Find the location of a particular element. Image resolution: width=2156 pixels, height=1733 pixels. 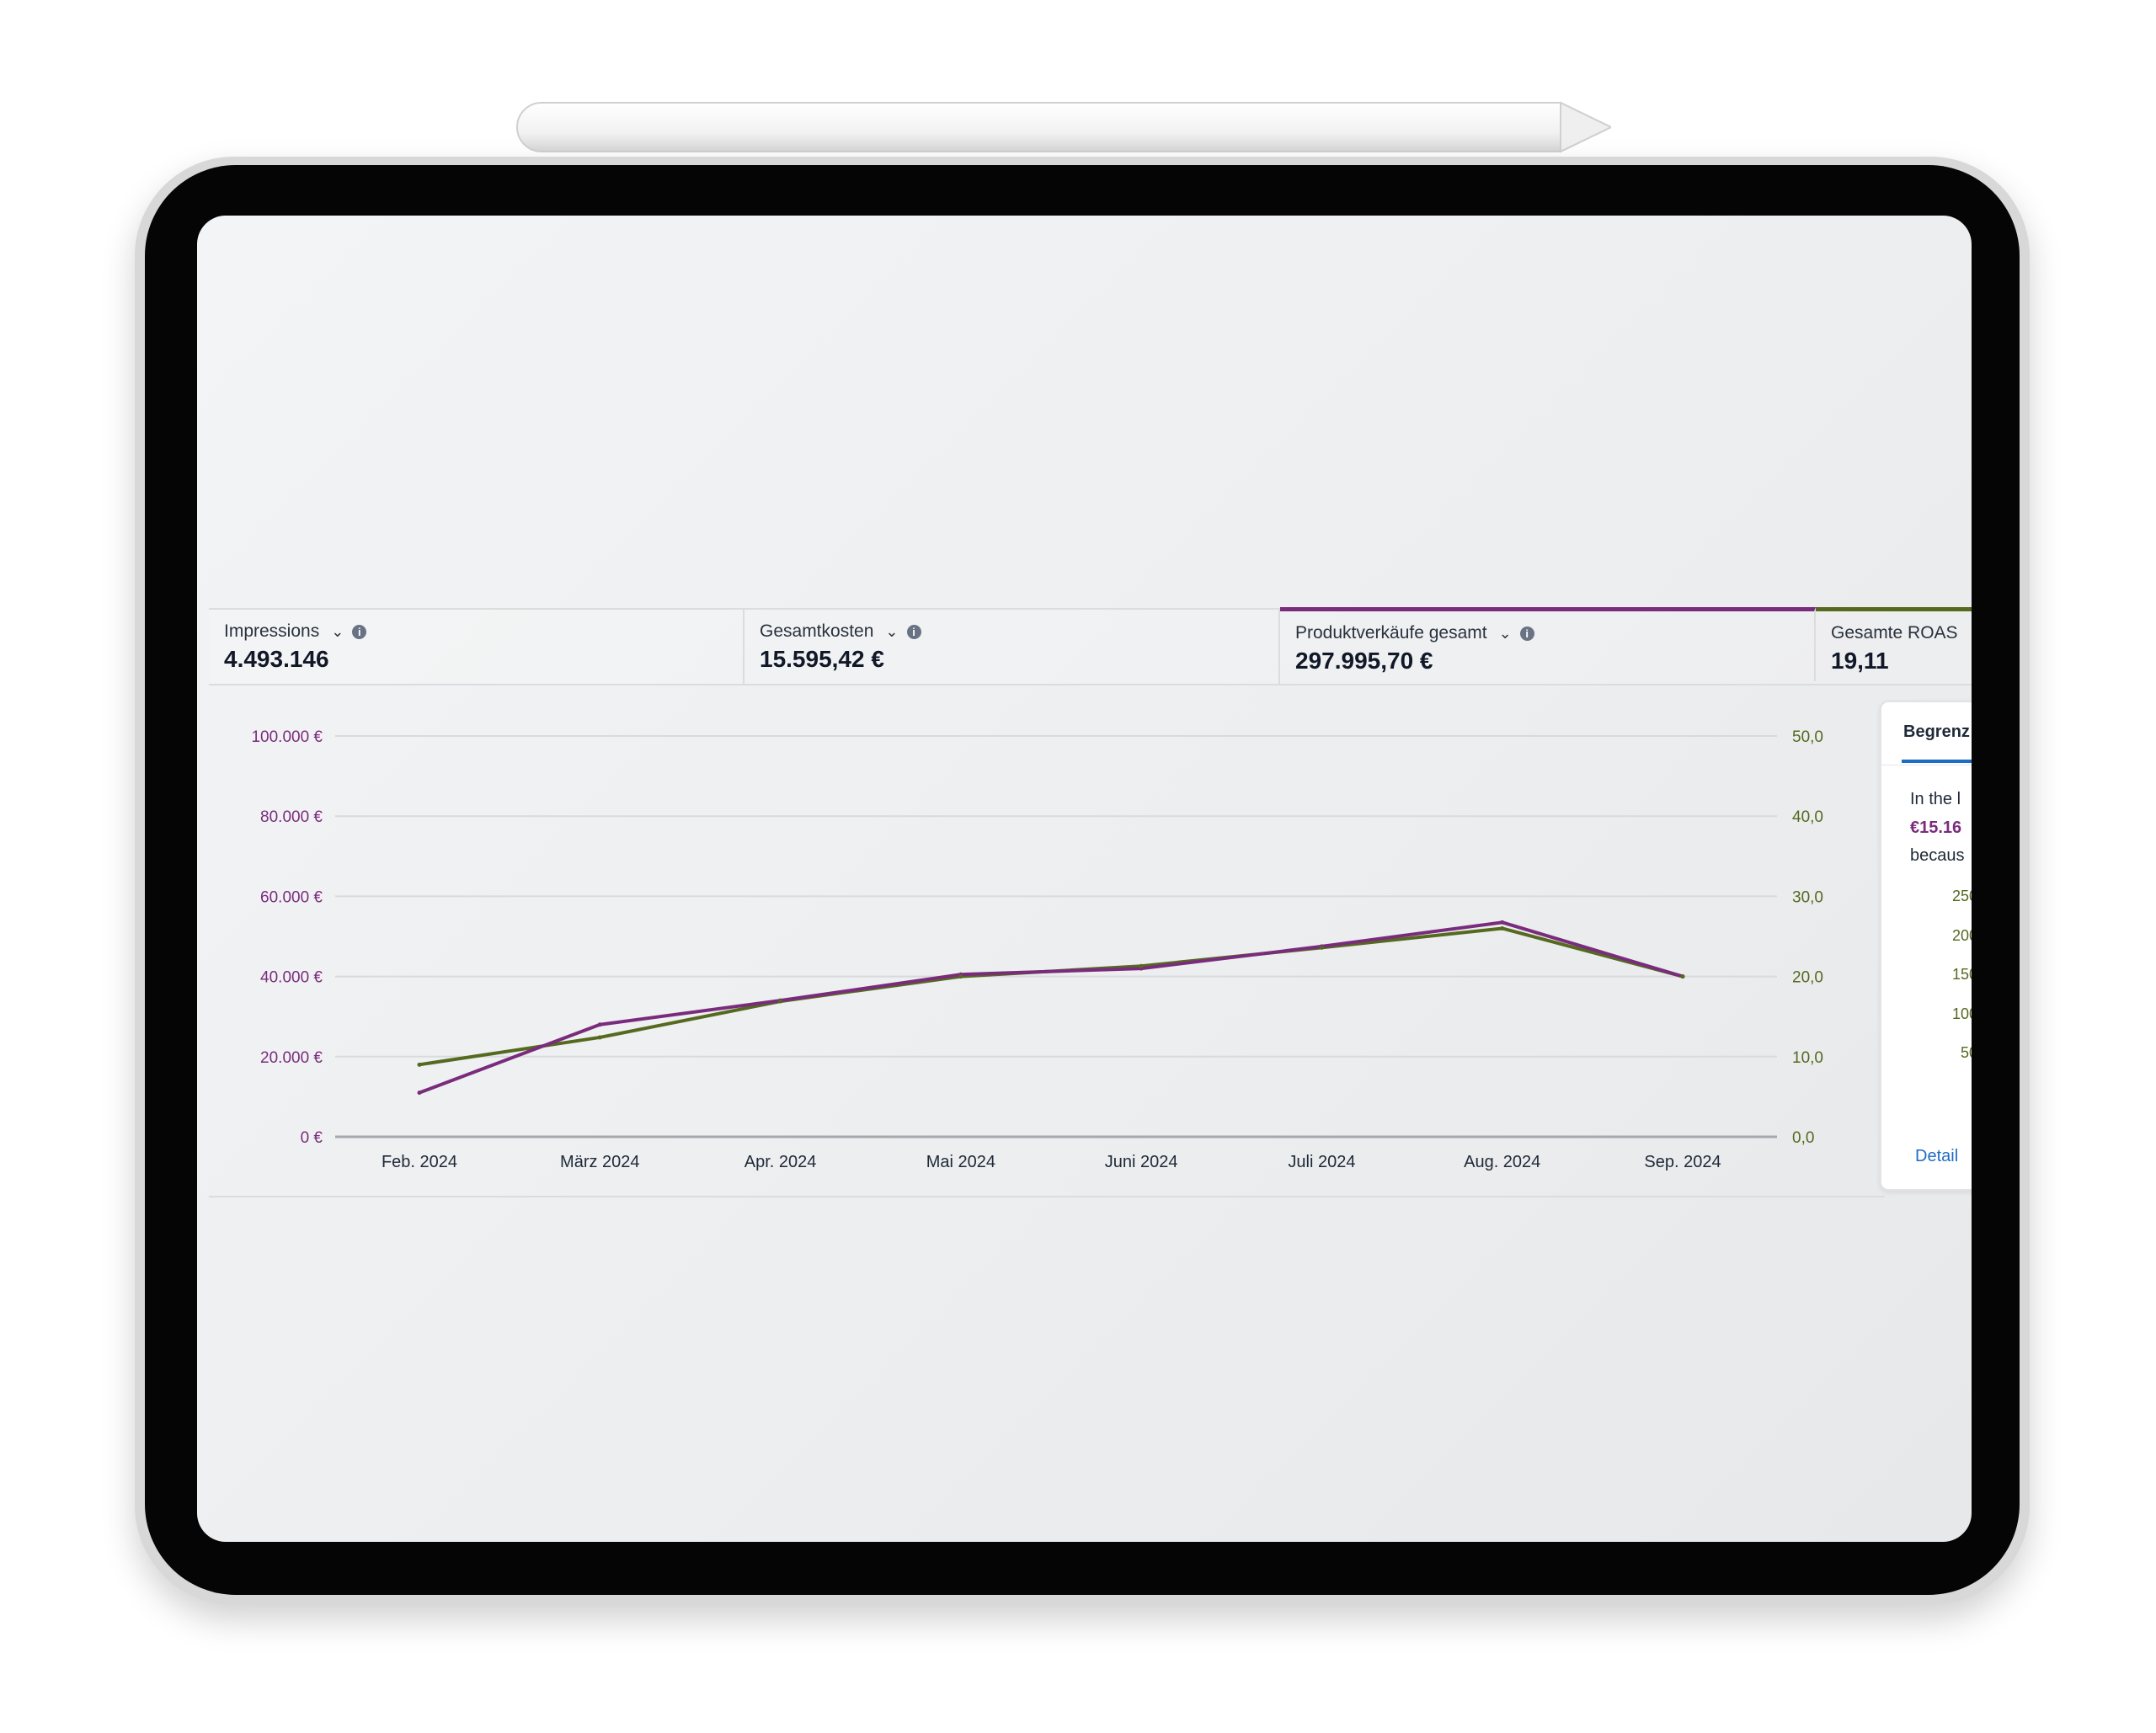

metric-total-sales: Produktverkäufe gesamt ⌄ i 297.995,70 € is located at coordinates (1548, 644).